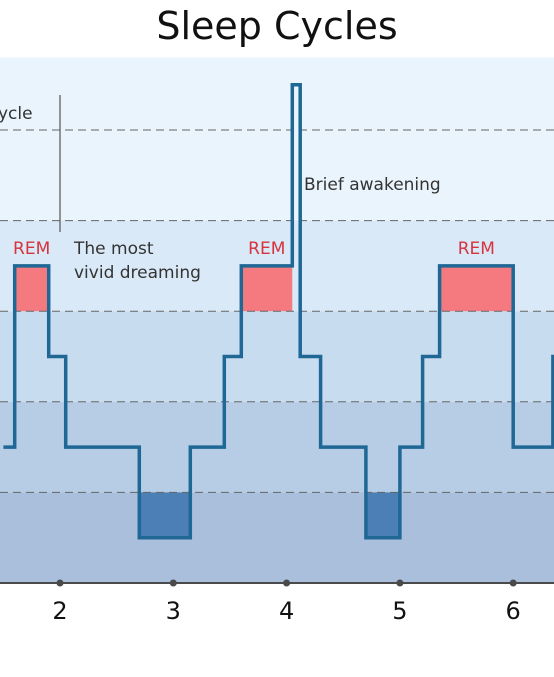  What do you see at coordinates (113, 249) in the screenshot?
I see `annotation-vivid-1: The most` at bounding box center [113, 249].